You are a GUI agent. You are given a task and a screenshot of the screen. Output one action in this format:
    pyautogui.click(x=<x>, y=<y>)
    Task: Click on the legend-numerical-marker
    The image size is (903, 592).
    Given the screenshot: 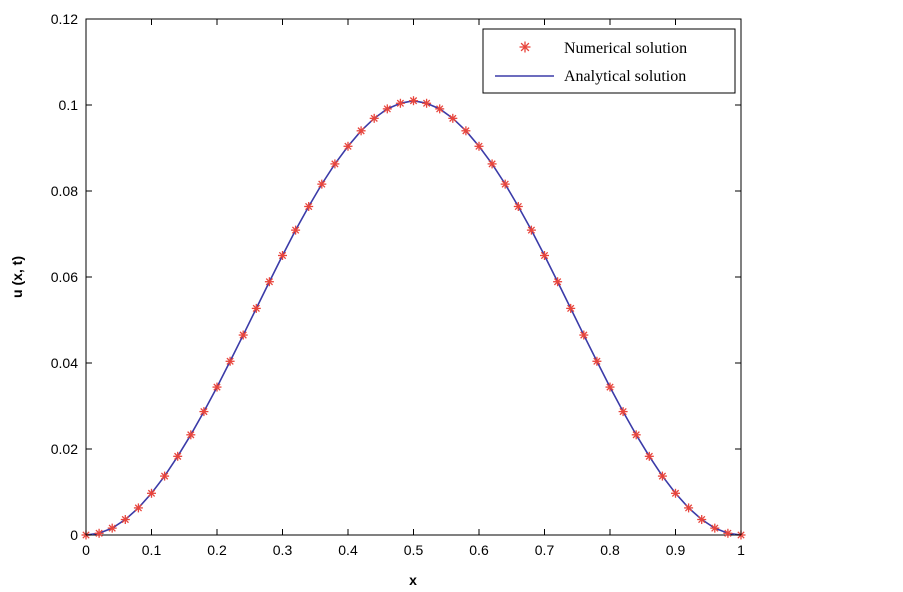 What is the action you would take?
    pyautogui.click(x=525, y=47)
    